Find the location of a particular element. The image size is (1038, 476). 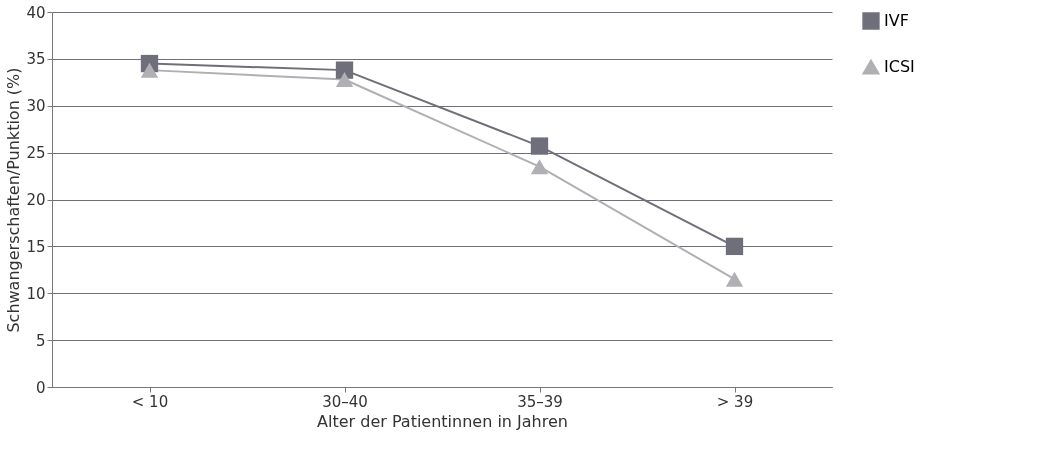

y-axis-title: Schwangerschaften/Punktion (%) is located at coordinates (14, 200).